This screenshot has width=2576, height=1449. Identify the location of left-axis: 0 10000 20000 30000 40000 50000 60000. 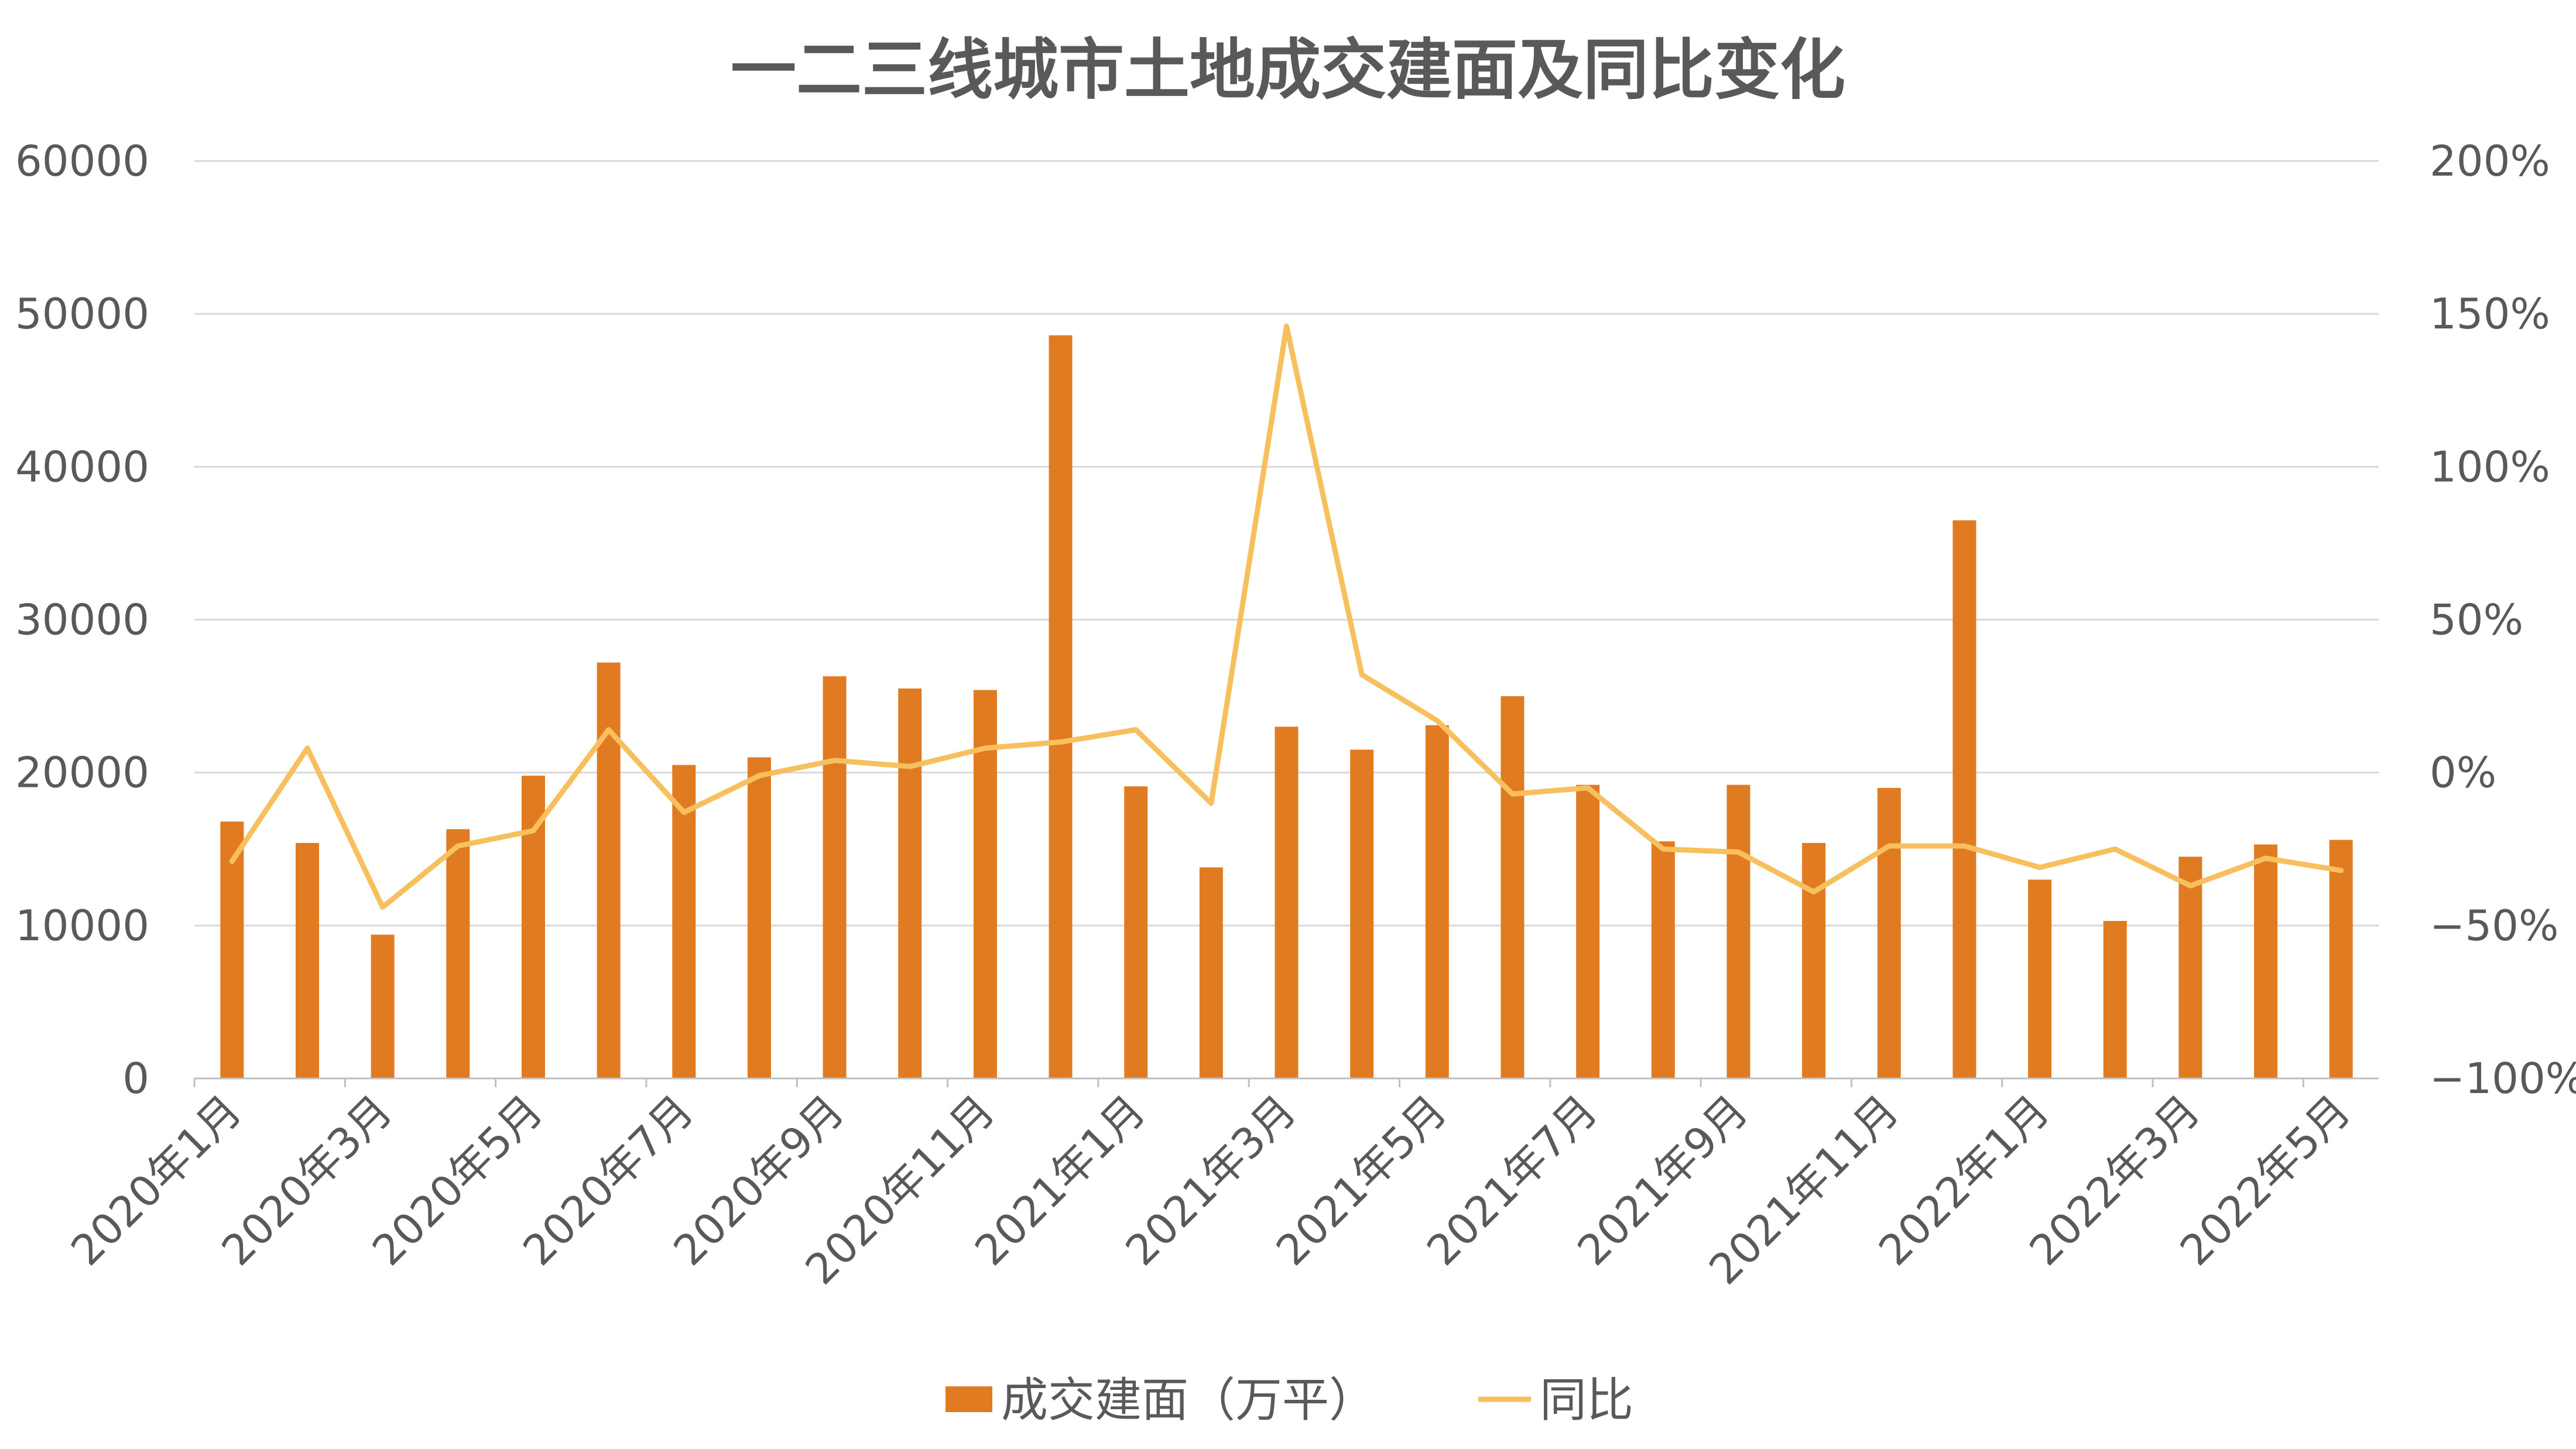
(82, 619).